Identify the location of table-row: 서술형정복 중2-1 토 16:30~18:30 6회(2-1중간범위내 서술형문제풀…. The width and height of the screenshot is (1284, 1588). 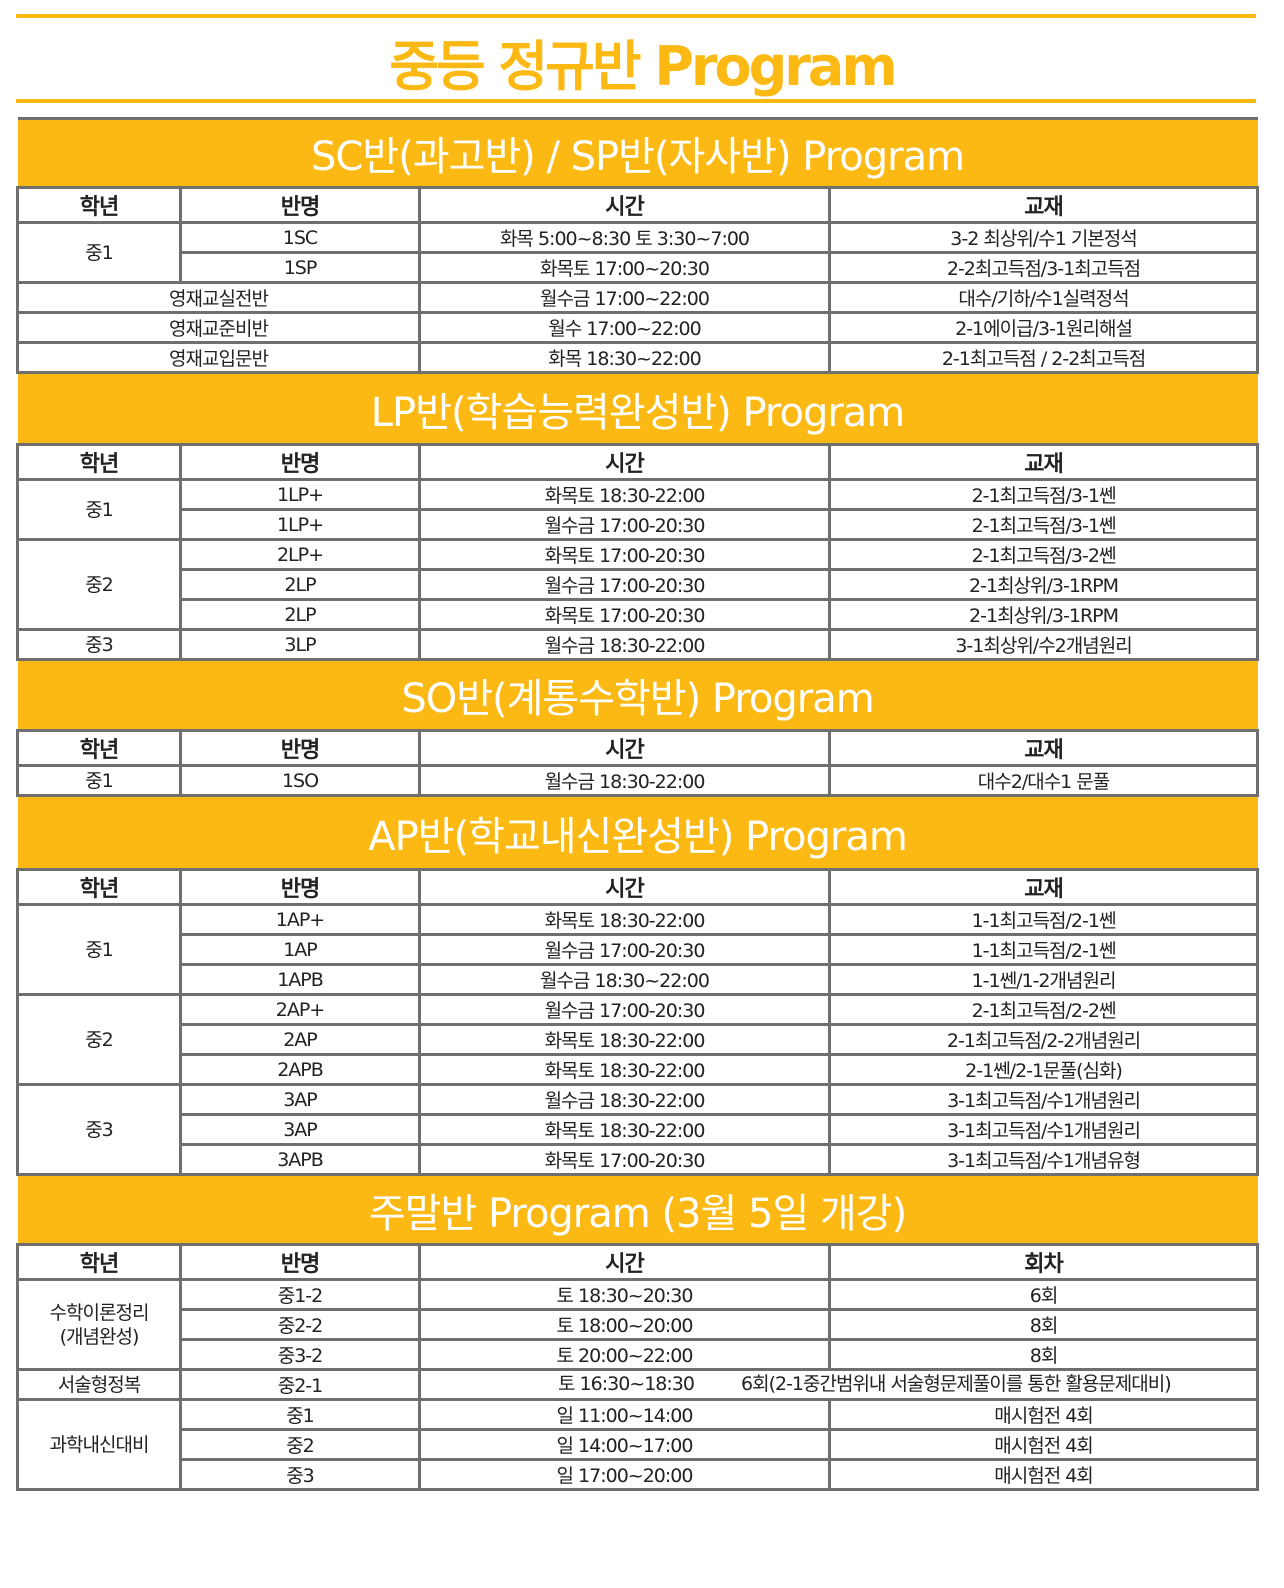
(638, 1384).